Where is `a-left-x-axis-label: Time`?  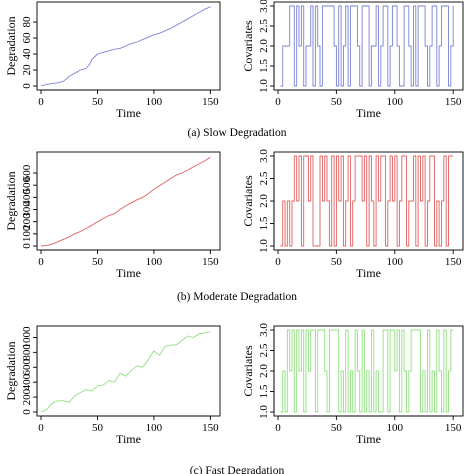
a-left-x-axis-label: Time is located at coordinates (128, 113).